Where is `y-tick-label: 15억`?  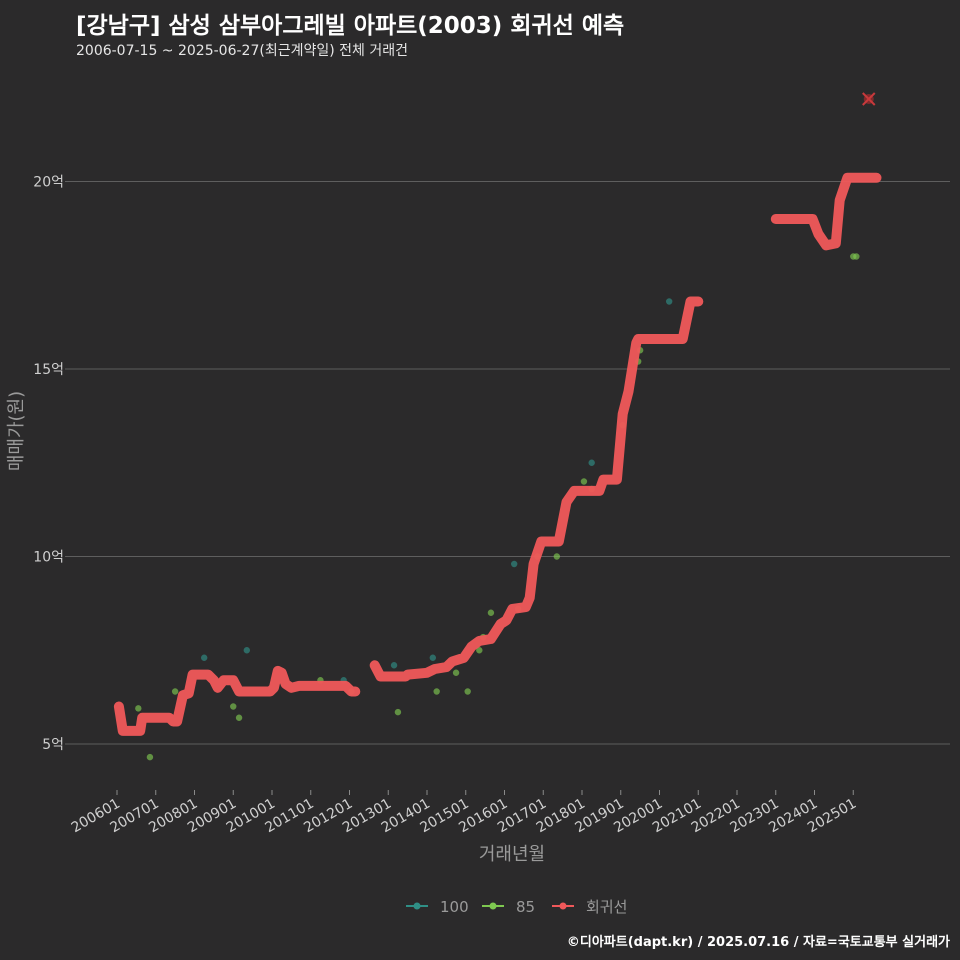
y-tick-label: 15억 is located at coordinates (48, 370).